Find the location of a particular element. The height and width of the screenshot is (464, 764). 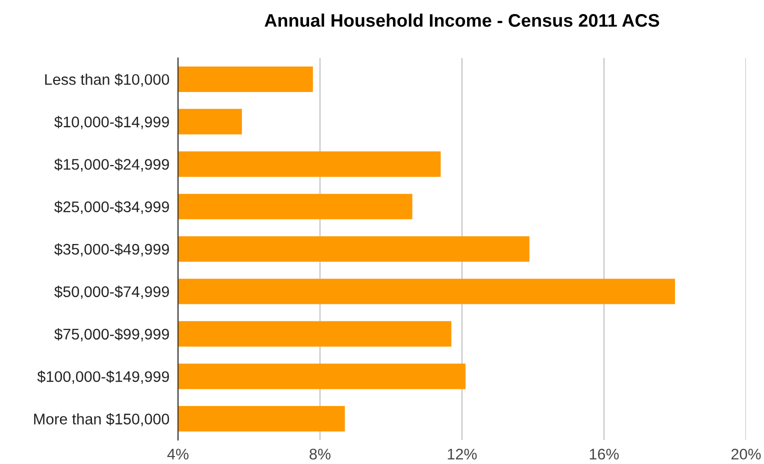

y-tick-label: Less than $10,000 is located at coordinates (107, 80).